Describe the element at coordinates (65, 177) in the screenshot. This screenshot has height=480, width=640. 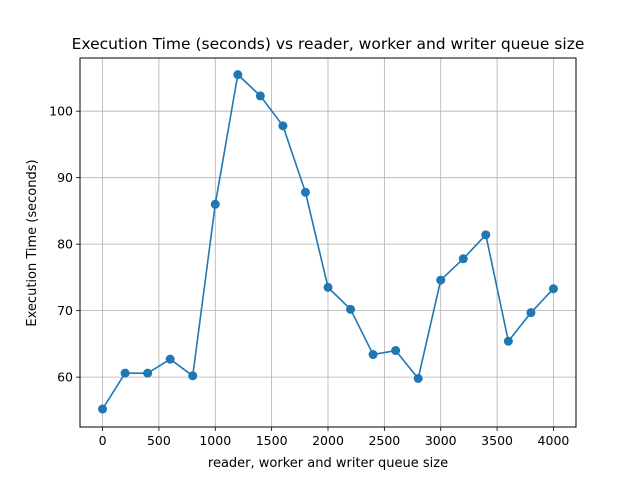
I see `y-tick-label: 90` at that location.